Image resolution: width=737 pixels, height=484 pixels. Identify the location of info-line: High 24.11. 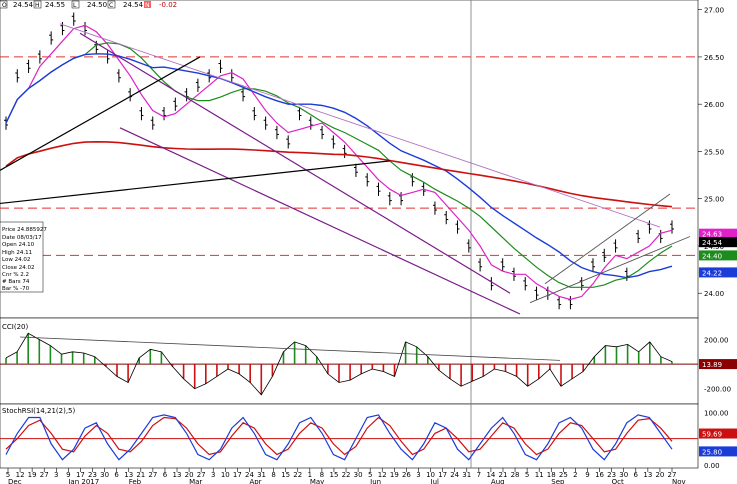
(17, 253).